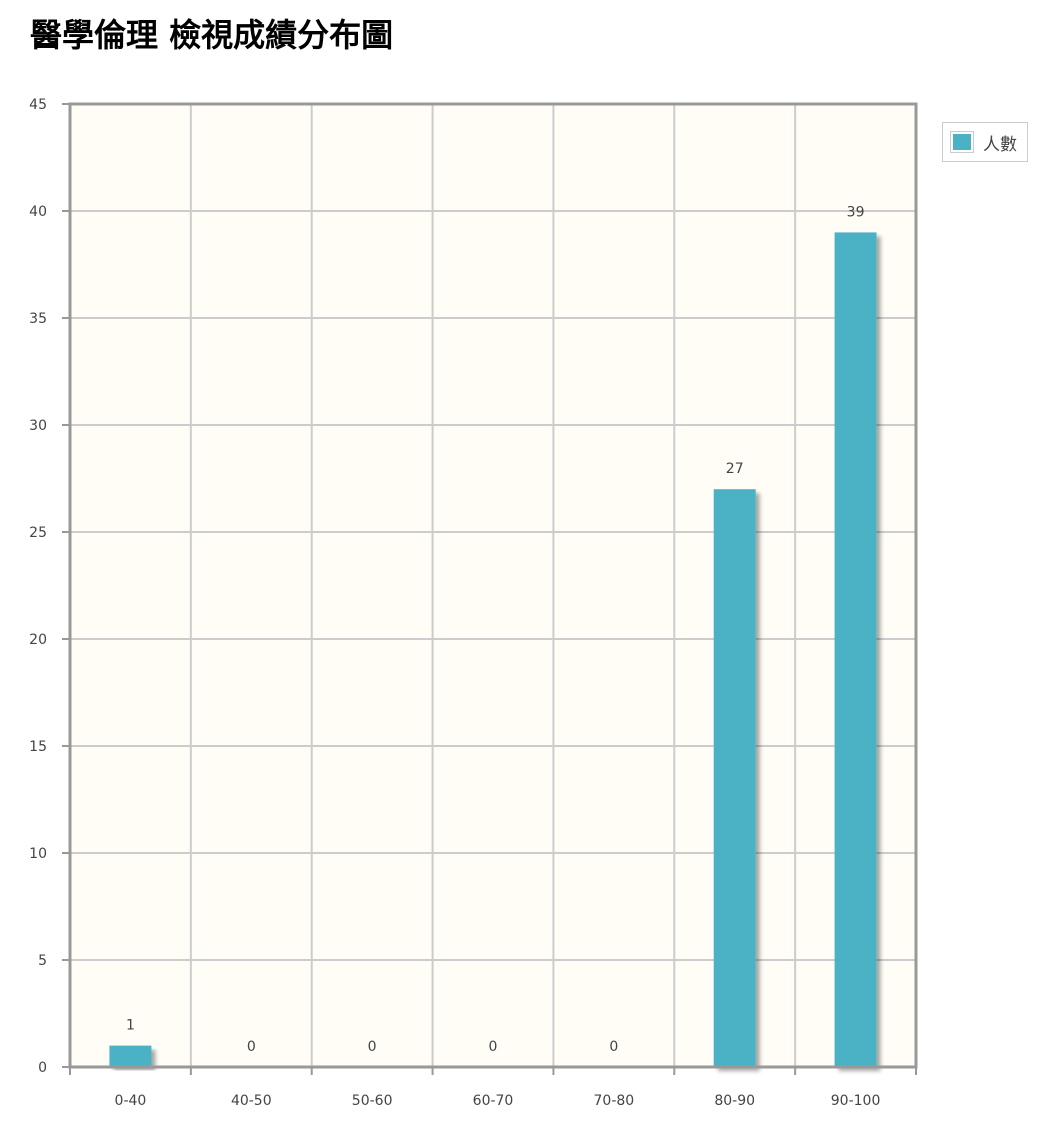 This screenshot has height=1139, width=1060. What do you see at coordinates (372, 1101) in the screenshot?
I see `x-tick-label: 50-60` at bounding box center [372, 1101].